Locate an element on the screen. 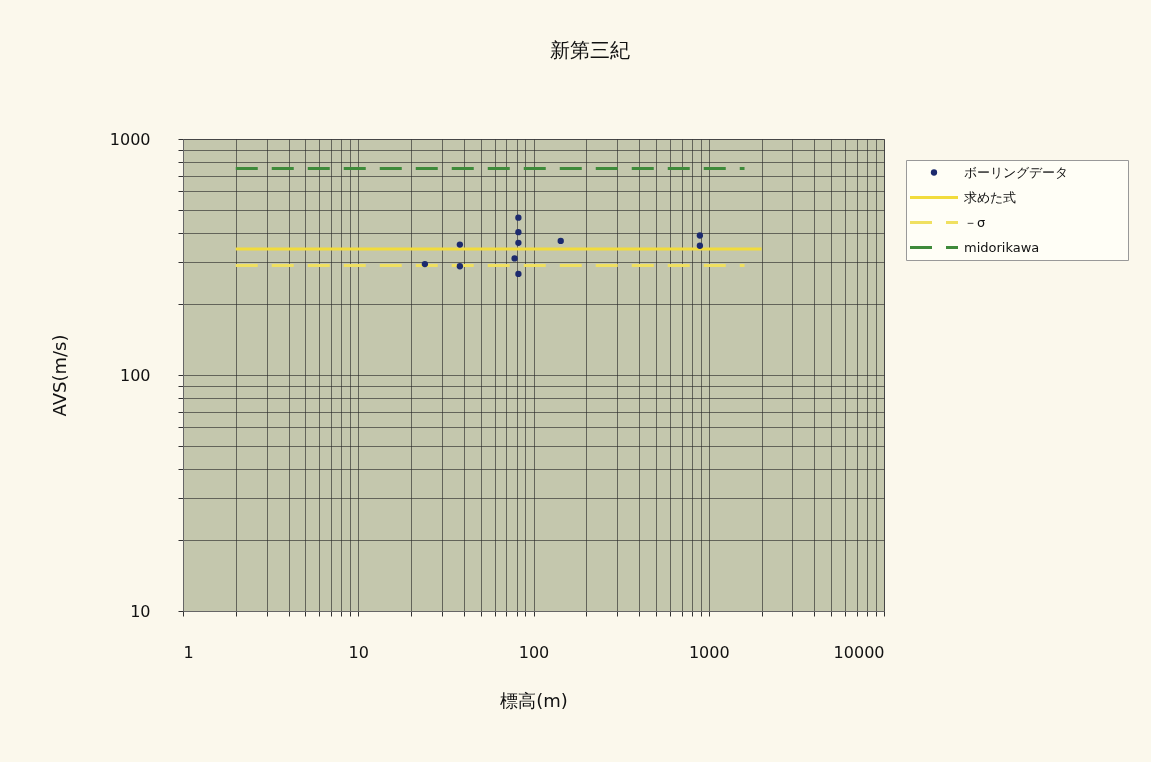 This screenshot has height=762, width=1151. y-tick-label: 100 is located at coordinates (135, 375).